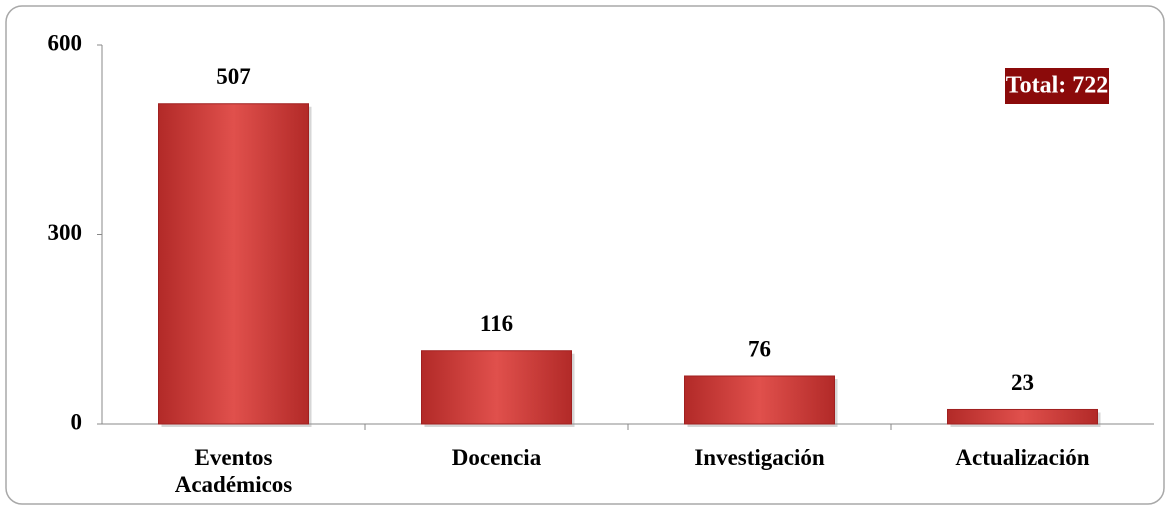 This screenshot has height=510, width=1172. What do you see at coordinates (496, 457) in the screenshot?
I see `x-tick-label: Docencia` at bounding box center [496, 457].